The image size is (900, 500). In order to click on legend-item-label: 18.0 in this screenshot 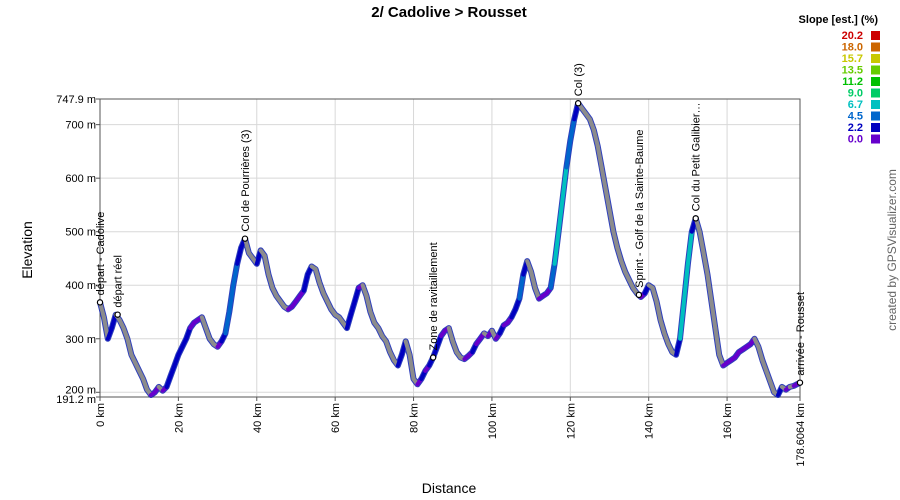, I will do `click(852, 48)`.